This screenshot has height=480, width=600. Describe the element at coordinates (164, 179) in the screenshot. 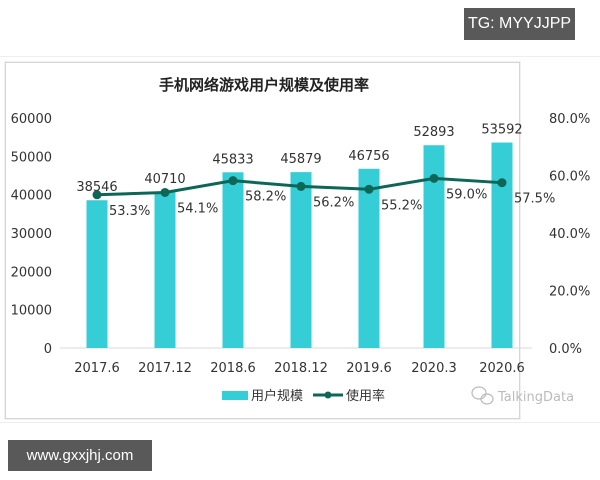

I see `bar-value-label: 40710` at that location.